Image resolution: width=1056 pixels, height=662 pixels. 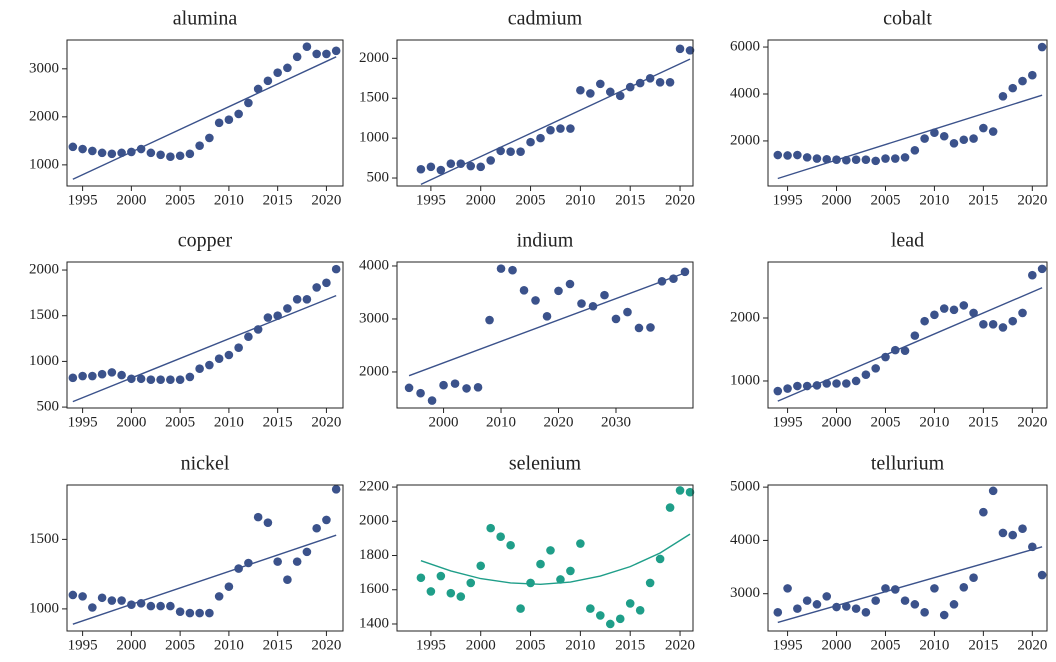 What do you see at coordinates (745, 93) in the screenshot?
I see `y-tick-label: 4000` at bounding box center [745, 93].